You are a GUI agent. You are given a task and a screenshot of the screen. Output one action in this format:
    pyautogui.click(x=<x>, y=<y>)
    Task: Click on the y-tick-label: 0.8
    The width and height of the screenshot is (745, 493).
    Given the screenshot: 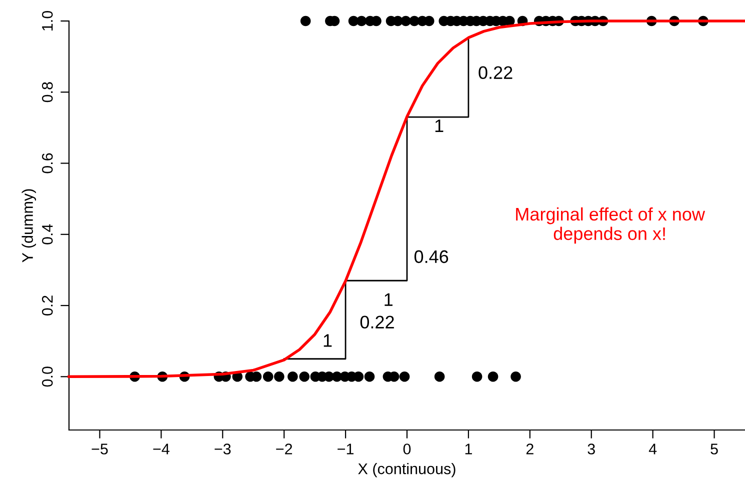 What is the action you would take?
    pyautogui.click(x=47, y=92)
    